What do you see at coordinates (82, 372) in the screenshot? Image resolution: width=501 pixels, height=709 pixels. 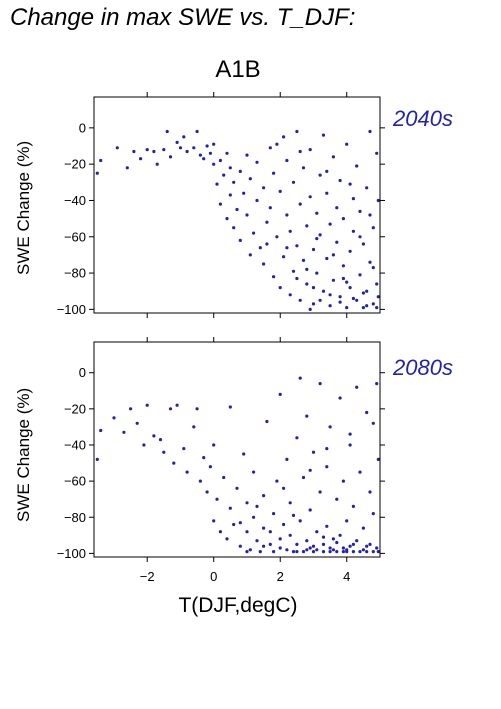 I see `y-tick-label: 0` at bounding box center [82, 372].